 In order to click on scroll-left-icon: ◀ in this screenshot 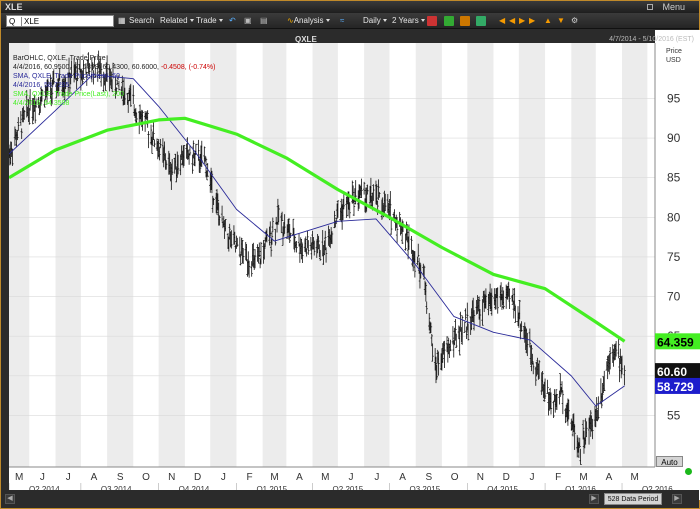, I will do `click(502, 20)`.